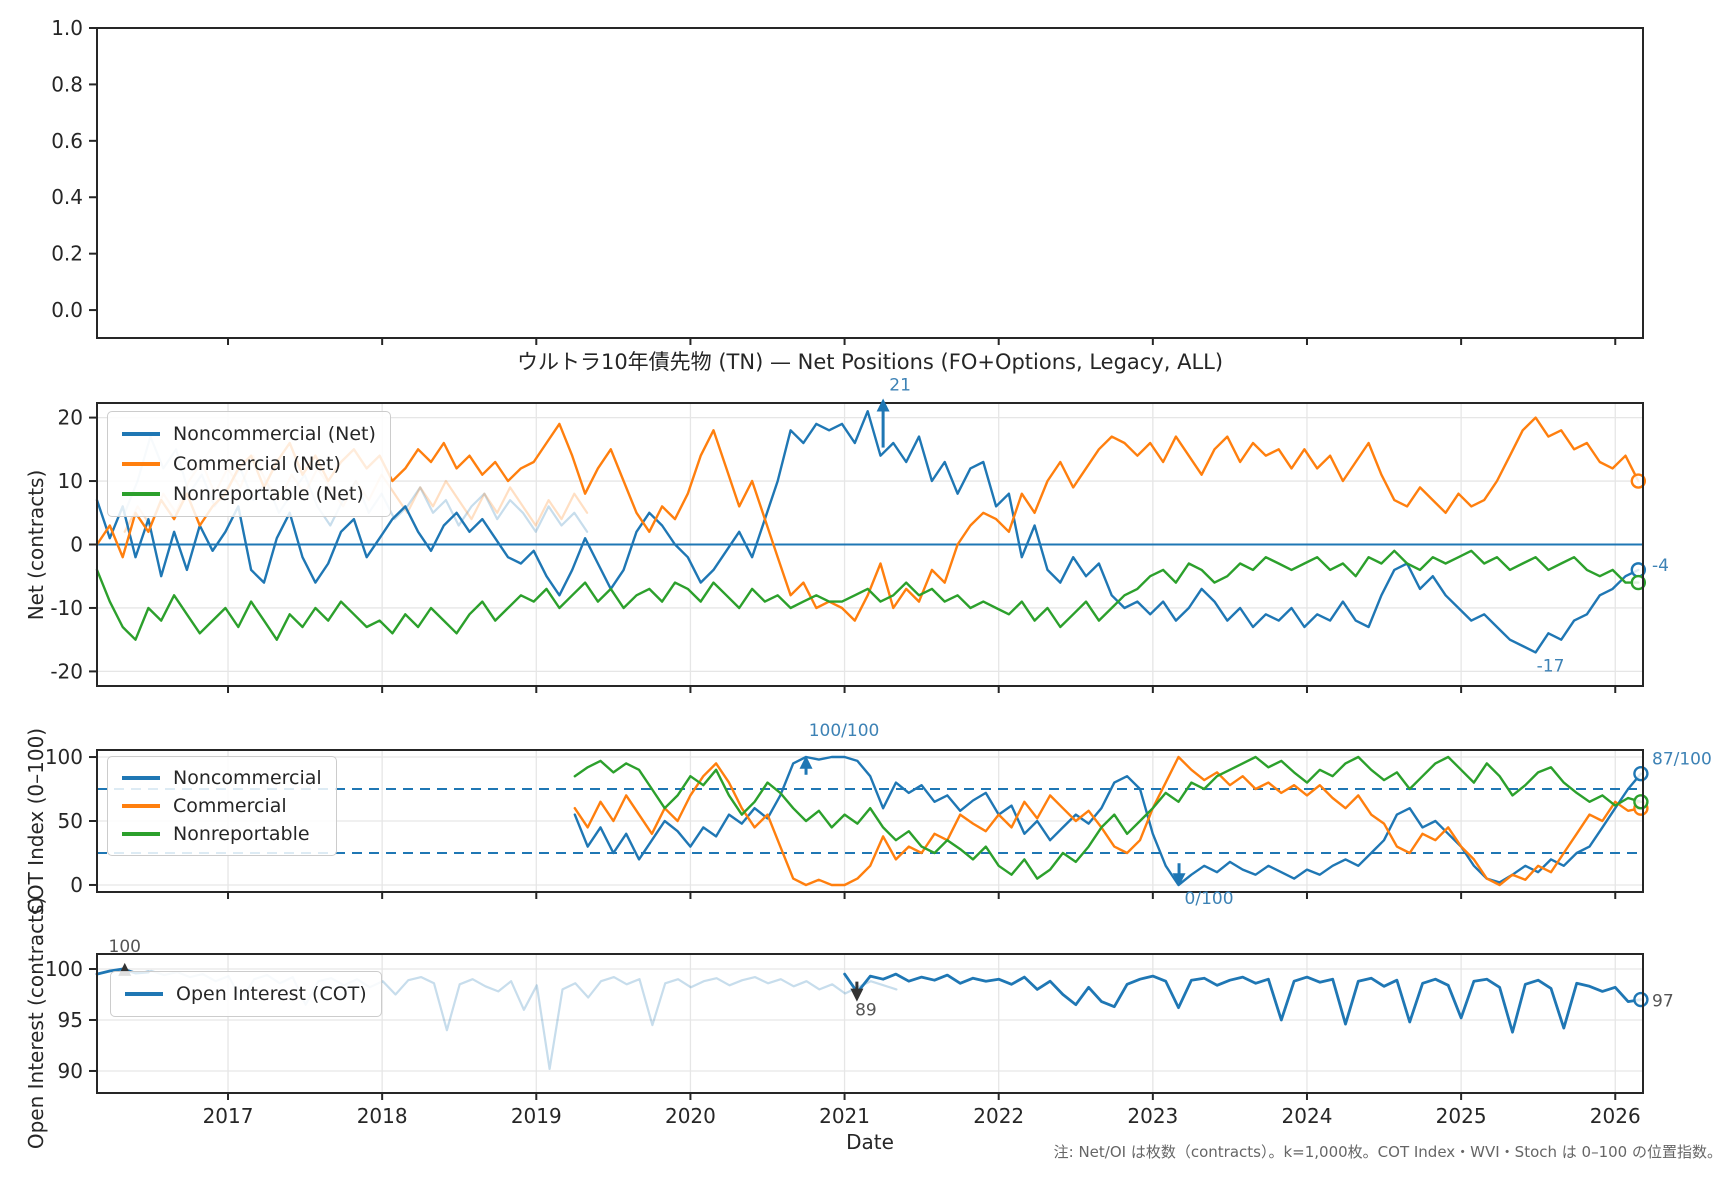 The image size is (1728, 1180). What do you see at coordinates (1243, 1003) in the screenshot?
I see `series-open-interest-cot` at bounding box center [1243, 1003].